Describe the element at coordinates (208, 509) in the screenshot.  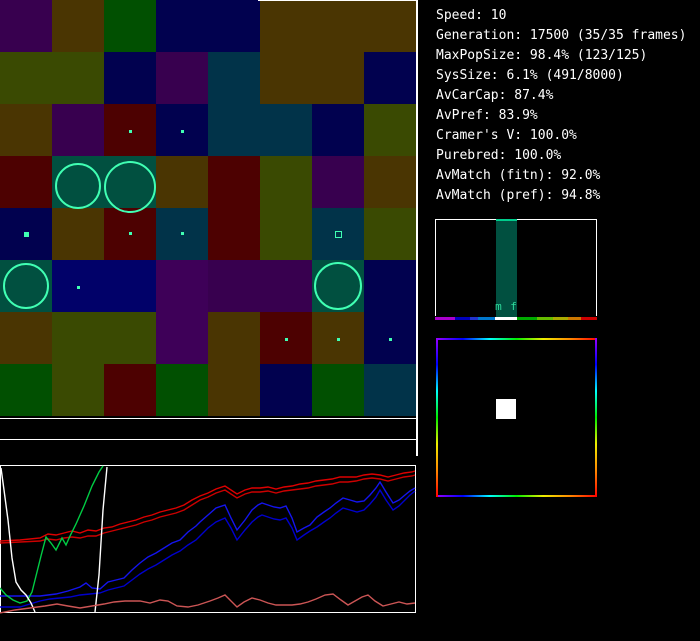
I see `series-red_lower` at that location.